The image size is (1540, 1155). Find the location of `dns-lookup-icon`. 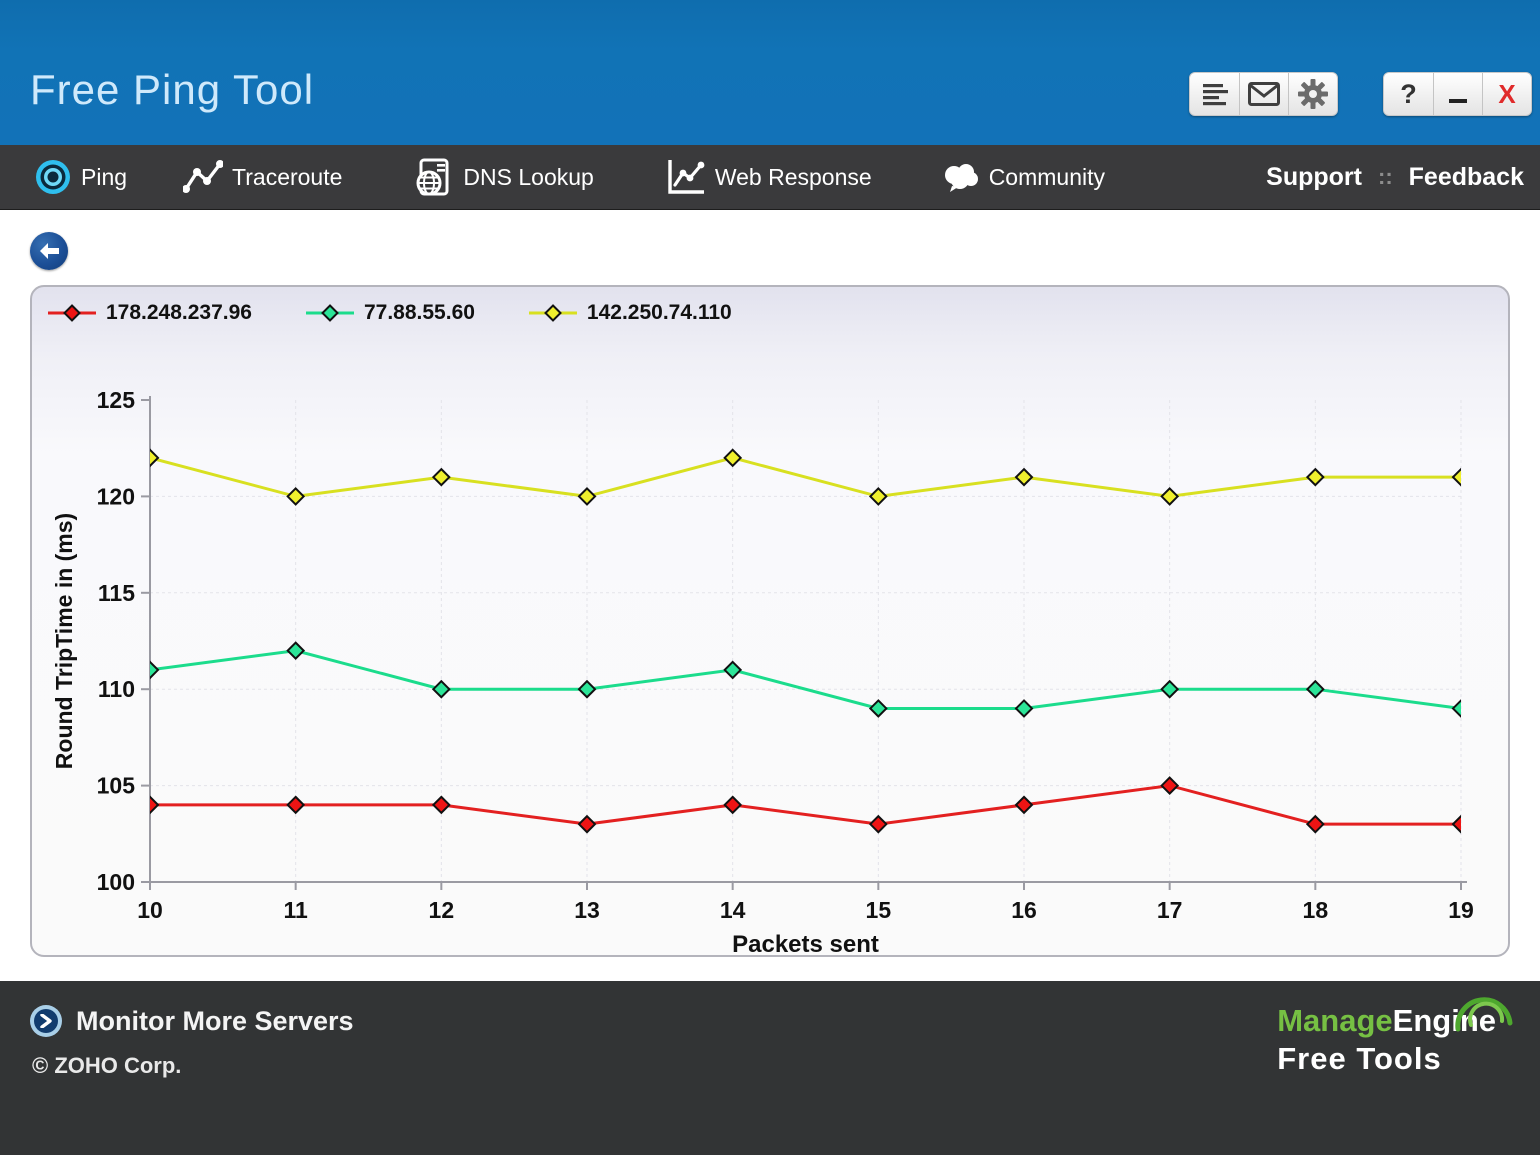

dns-lookup-icon is located at coordinates (432, 177).